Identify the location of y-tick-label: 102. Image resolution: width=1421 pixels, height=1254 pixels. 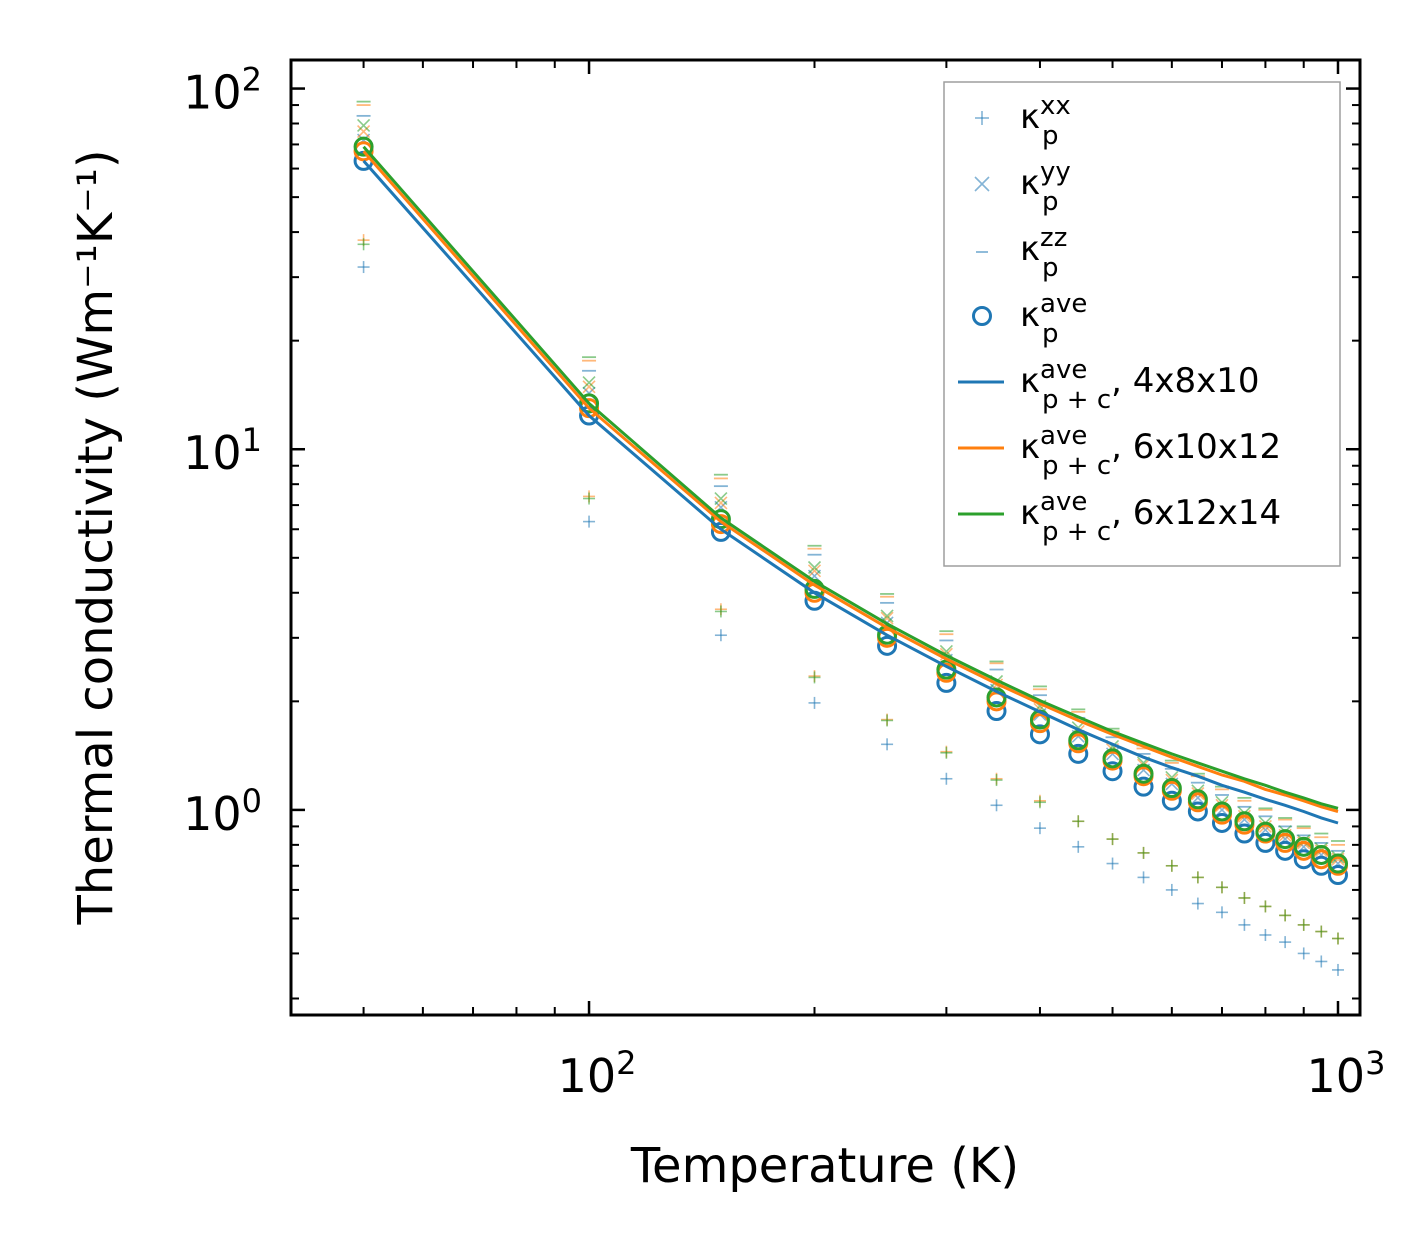
(222, 90).